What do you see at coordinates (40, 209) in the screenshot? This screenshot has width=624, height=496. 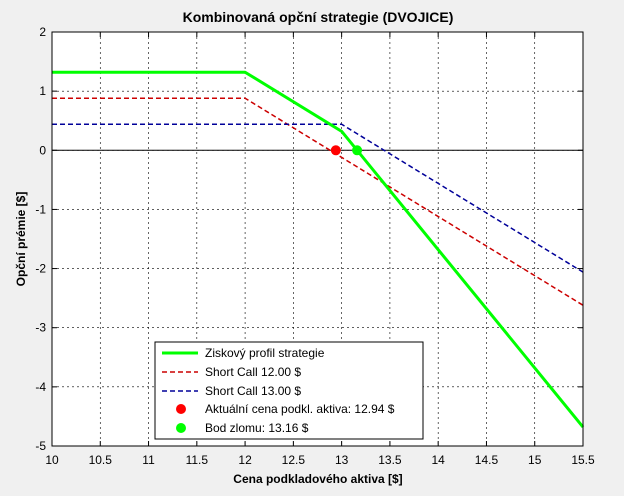 I see `y-tick-label: -1` at bounding box center [40, 209].